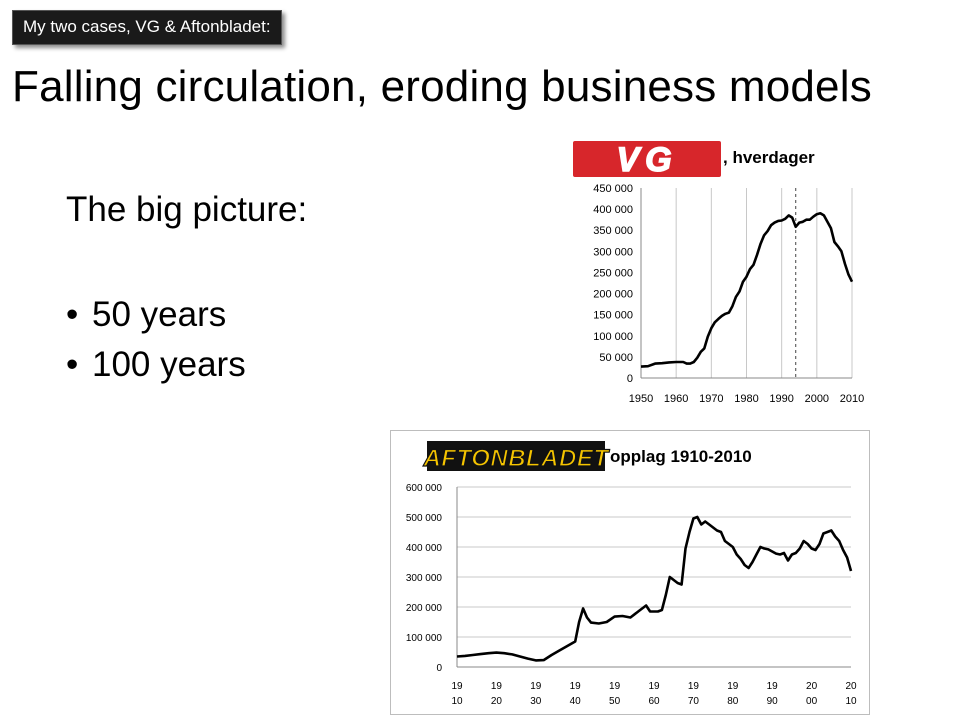 The height and width of the screenshot is (720, 960). I want to click on ab-x-tick-label-part: 30, so click(536, 701).